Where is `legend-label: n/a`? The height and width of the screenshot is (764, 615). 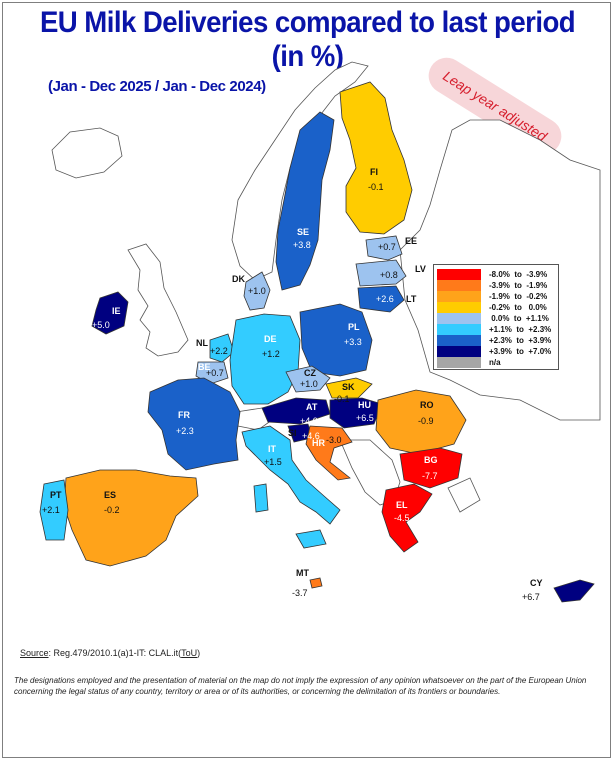 legend-label: n/a is located at coordinates (495, 362).